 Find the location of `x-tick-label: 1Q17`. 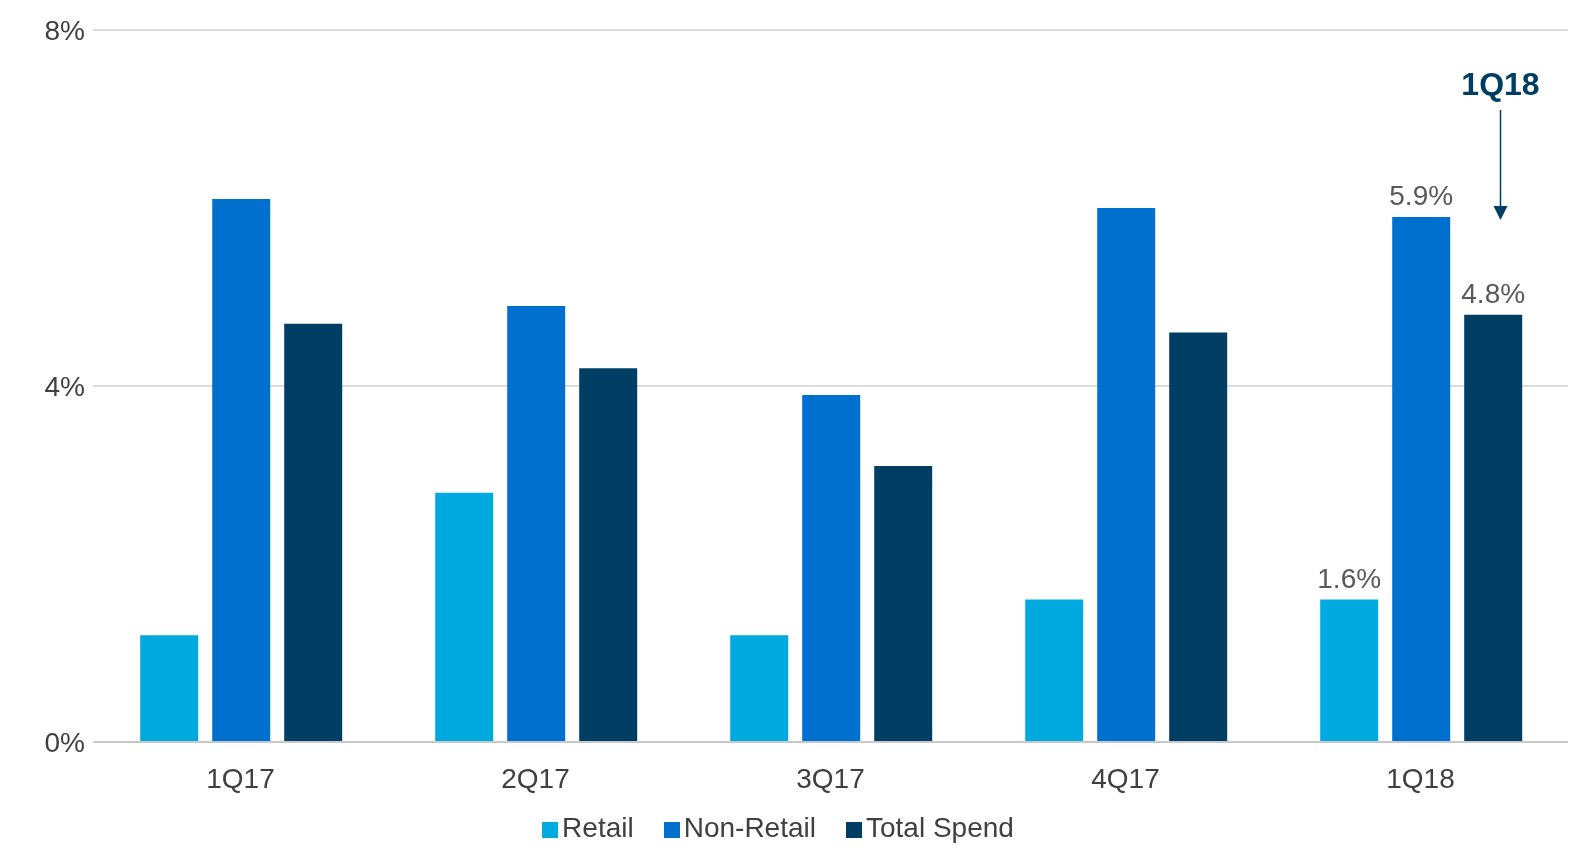

x-tick-label: 1Q17 is located at coordinates (240, 778).